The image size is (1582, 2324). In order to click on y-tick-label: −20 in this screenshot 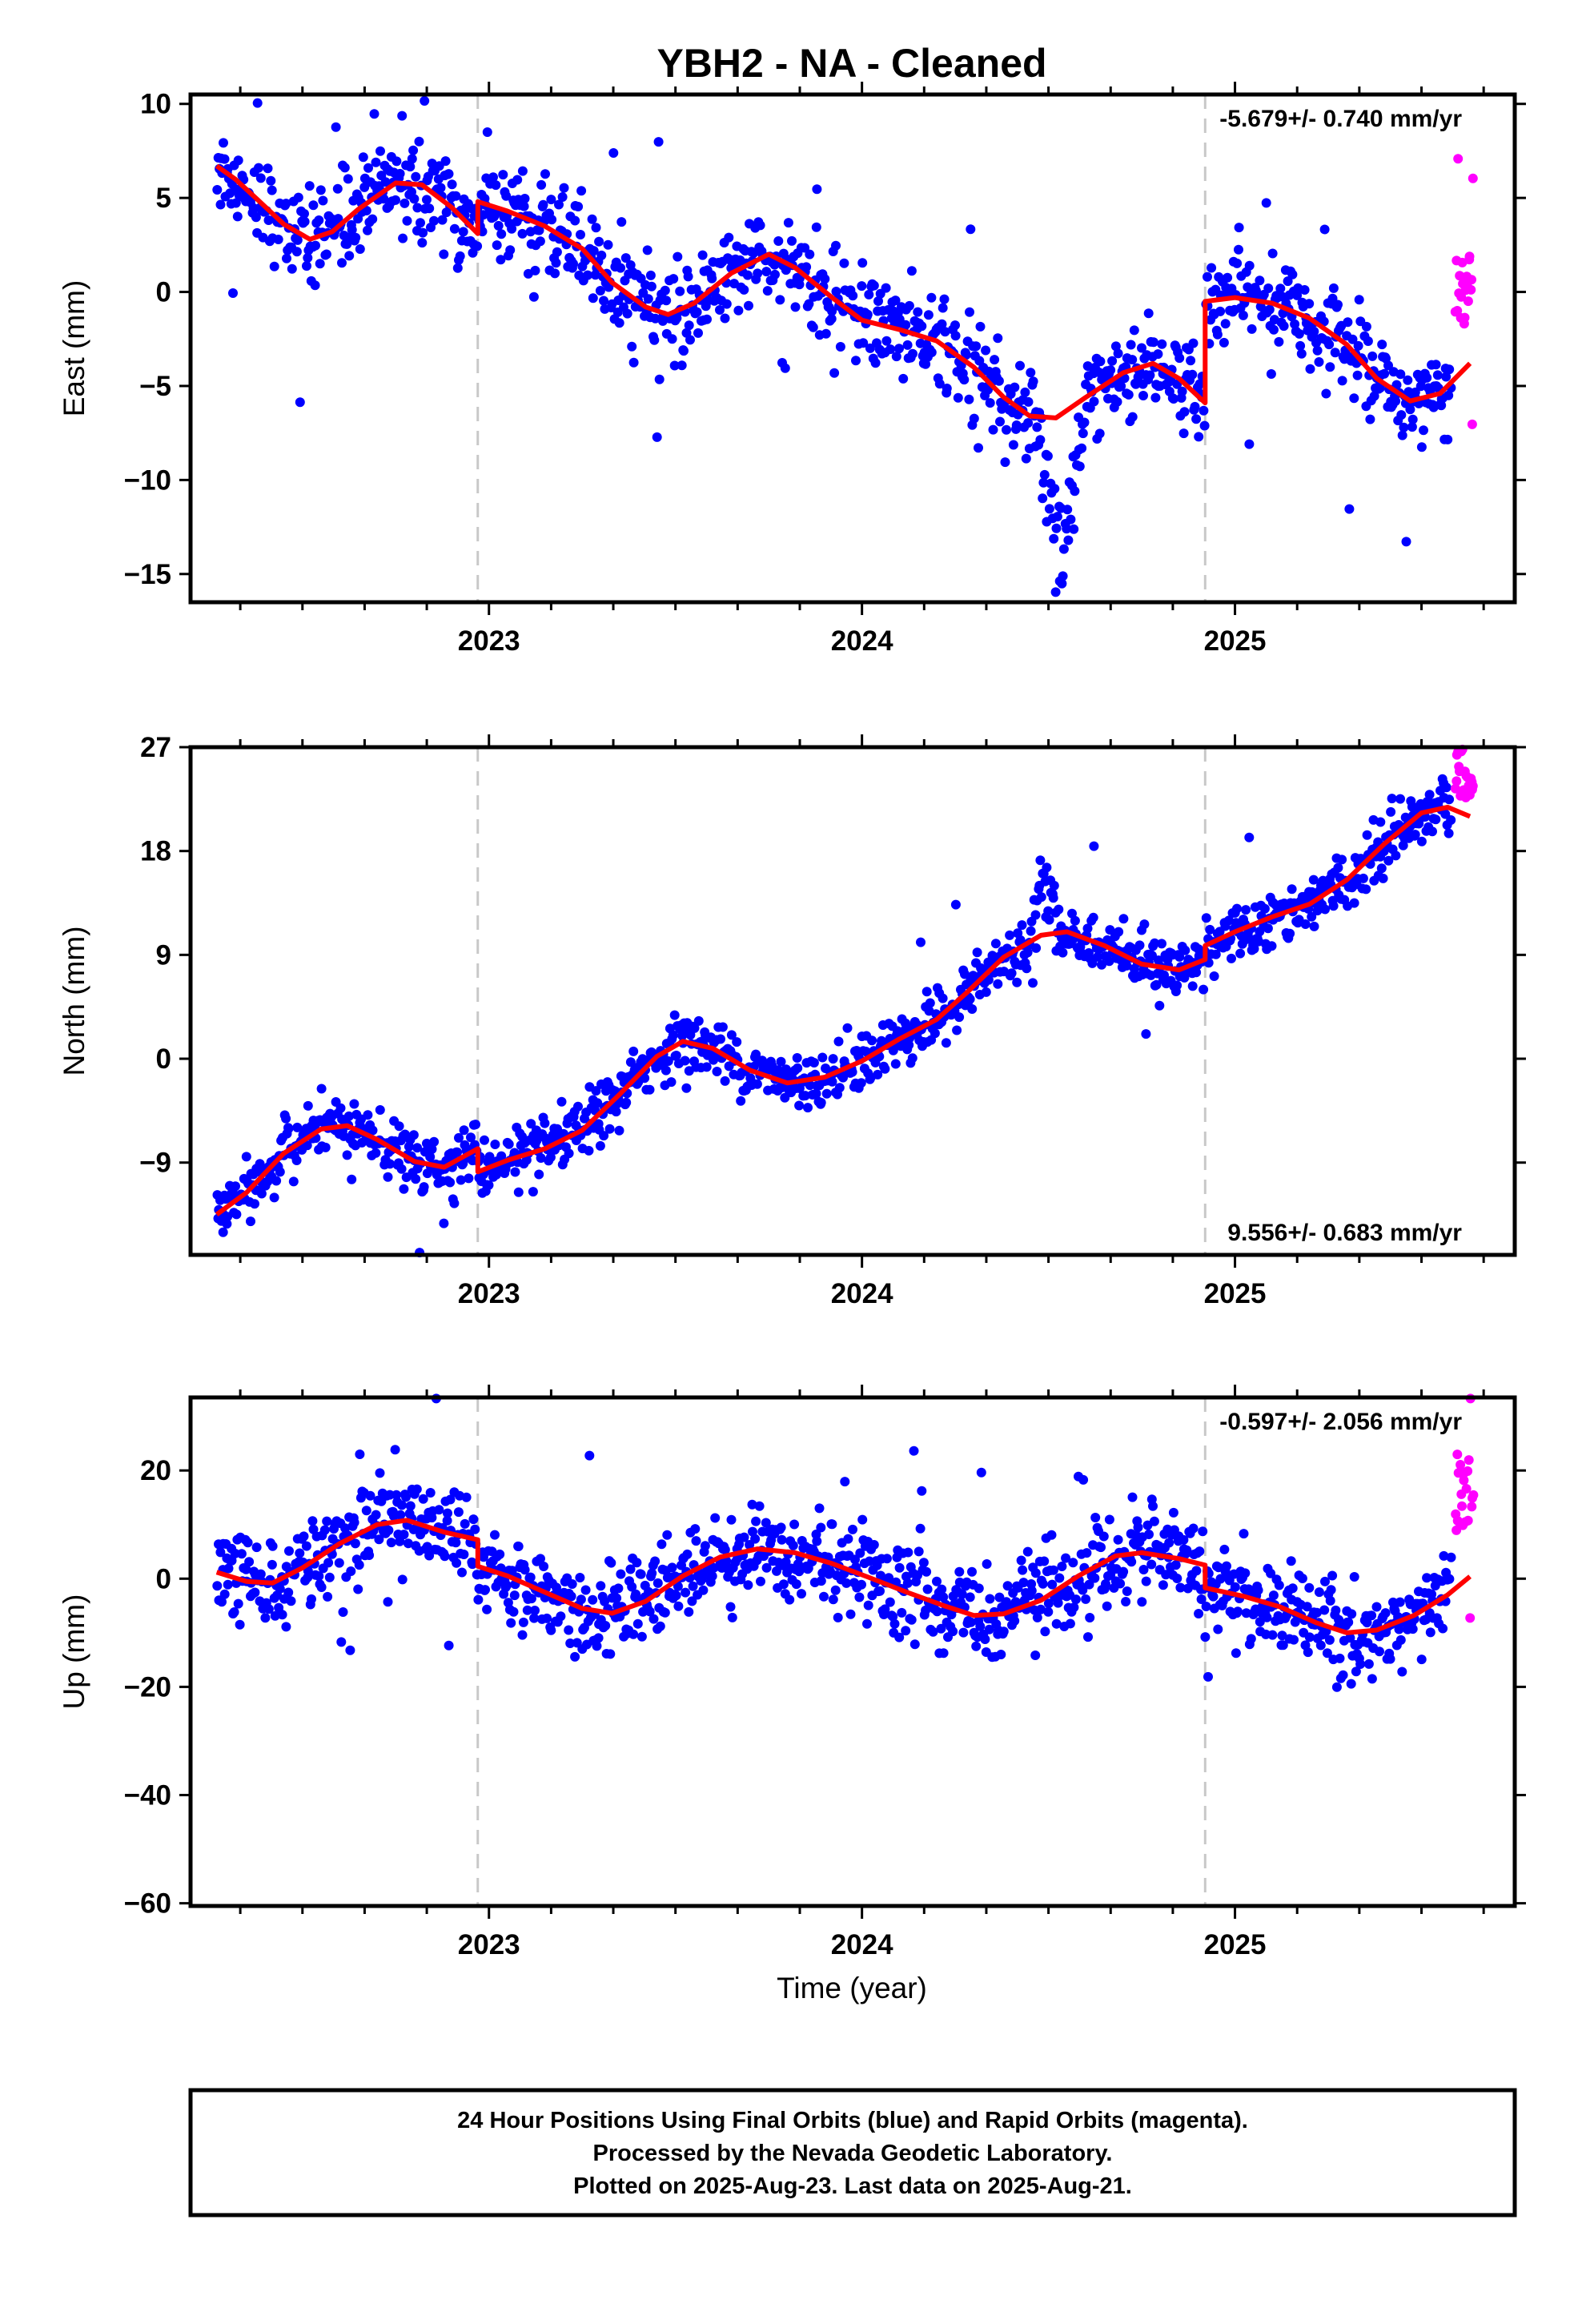, I will do `click(147, 1687)`.